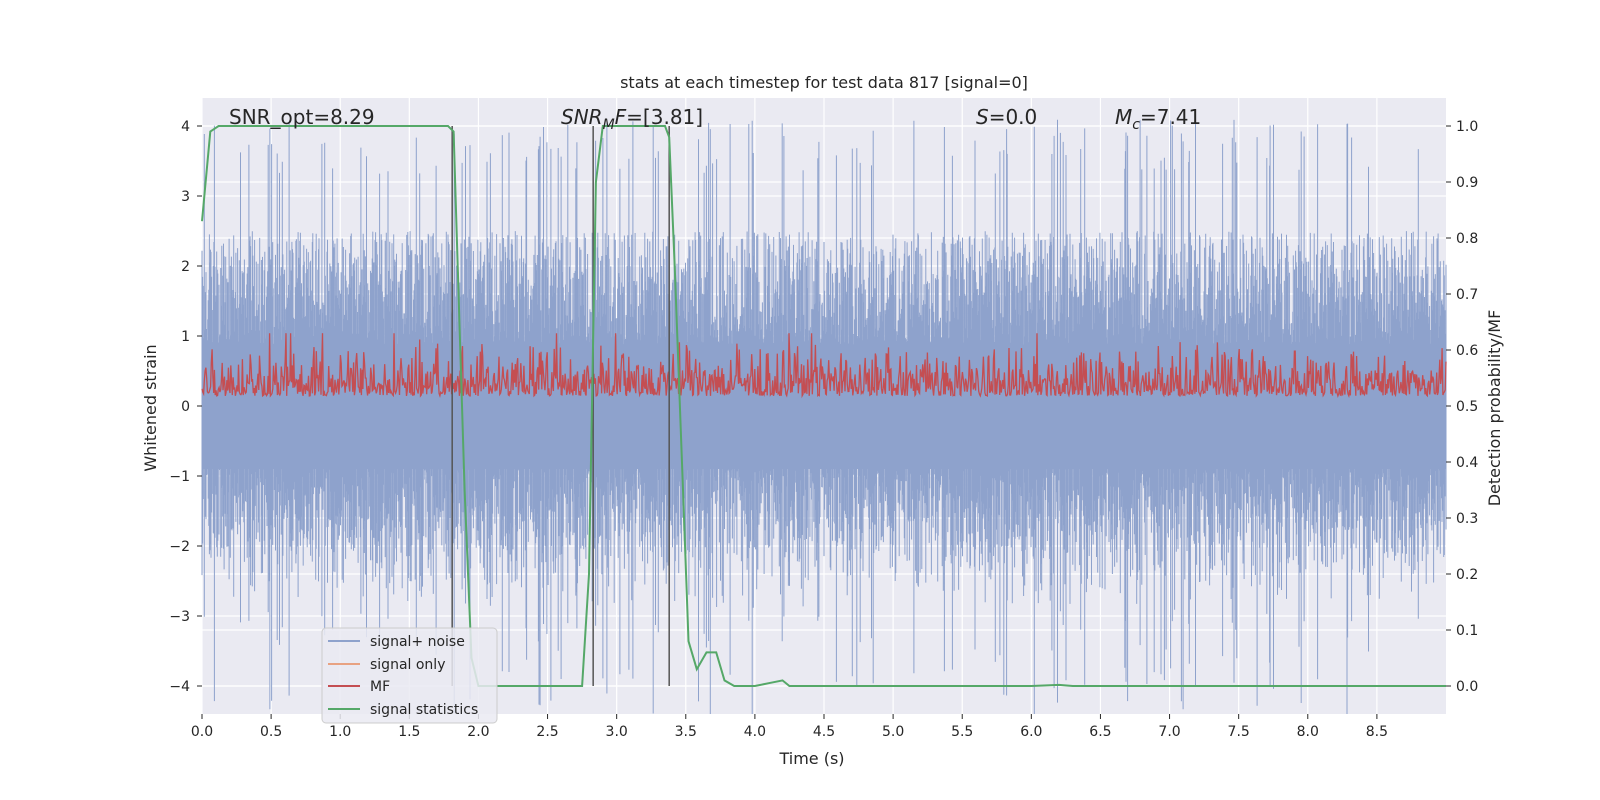  What do you see at coordinates (632, 119) in the screenshot?
I see `annotation-snr-mf: SNRMF=[3.81]` at bounding box center [632, 119].